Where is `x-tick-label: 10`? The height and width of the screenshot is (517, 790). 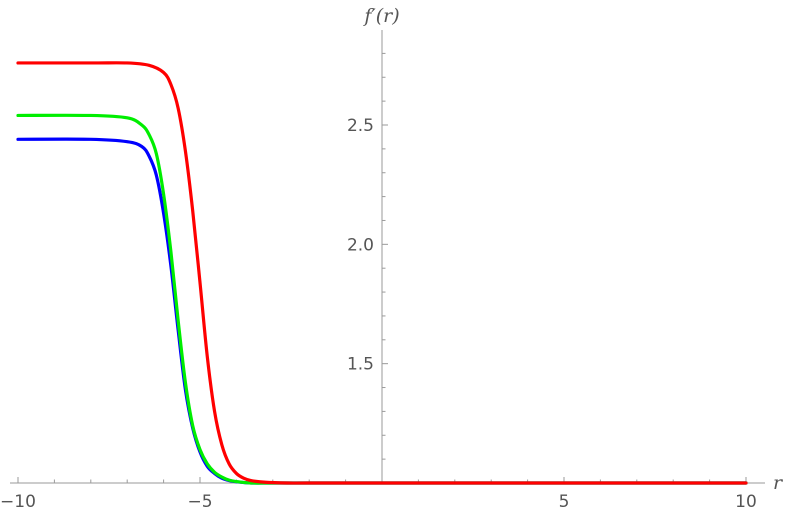 x-tick-label: 10 is located at coordinates (746, 502).